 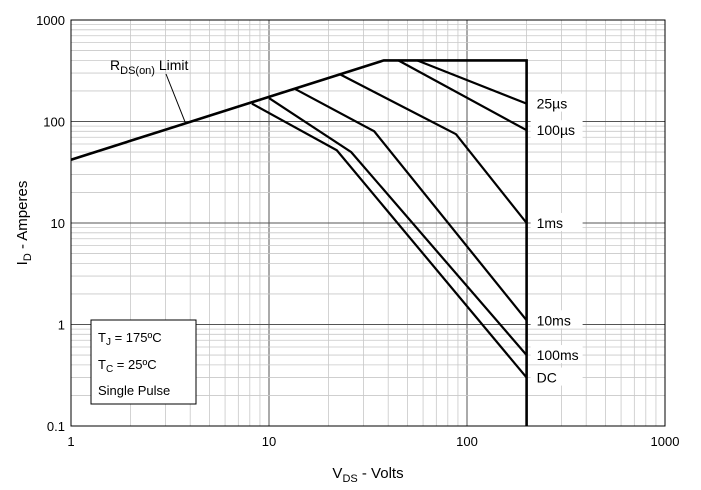 I want to click on x-tick-label: 1, so click(x=70, y=441).